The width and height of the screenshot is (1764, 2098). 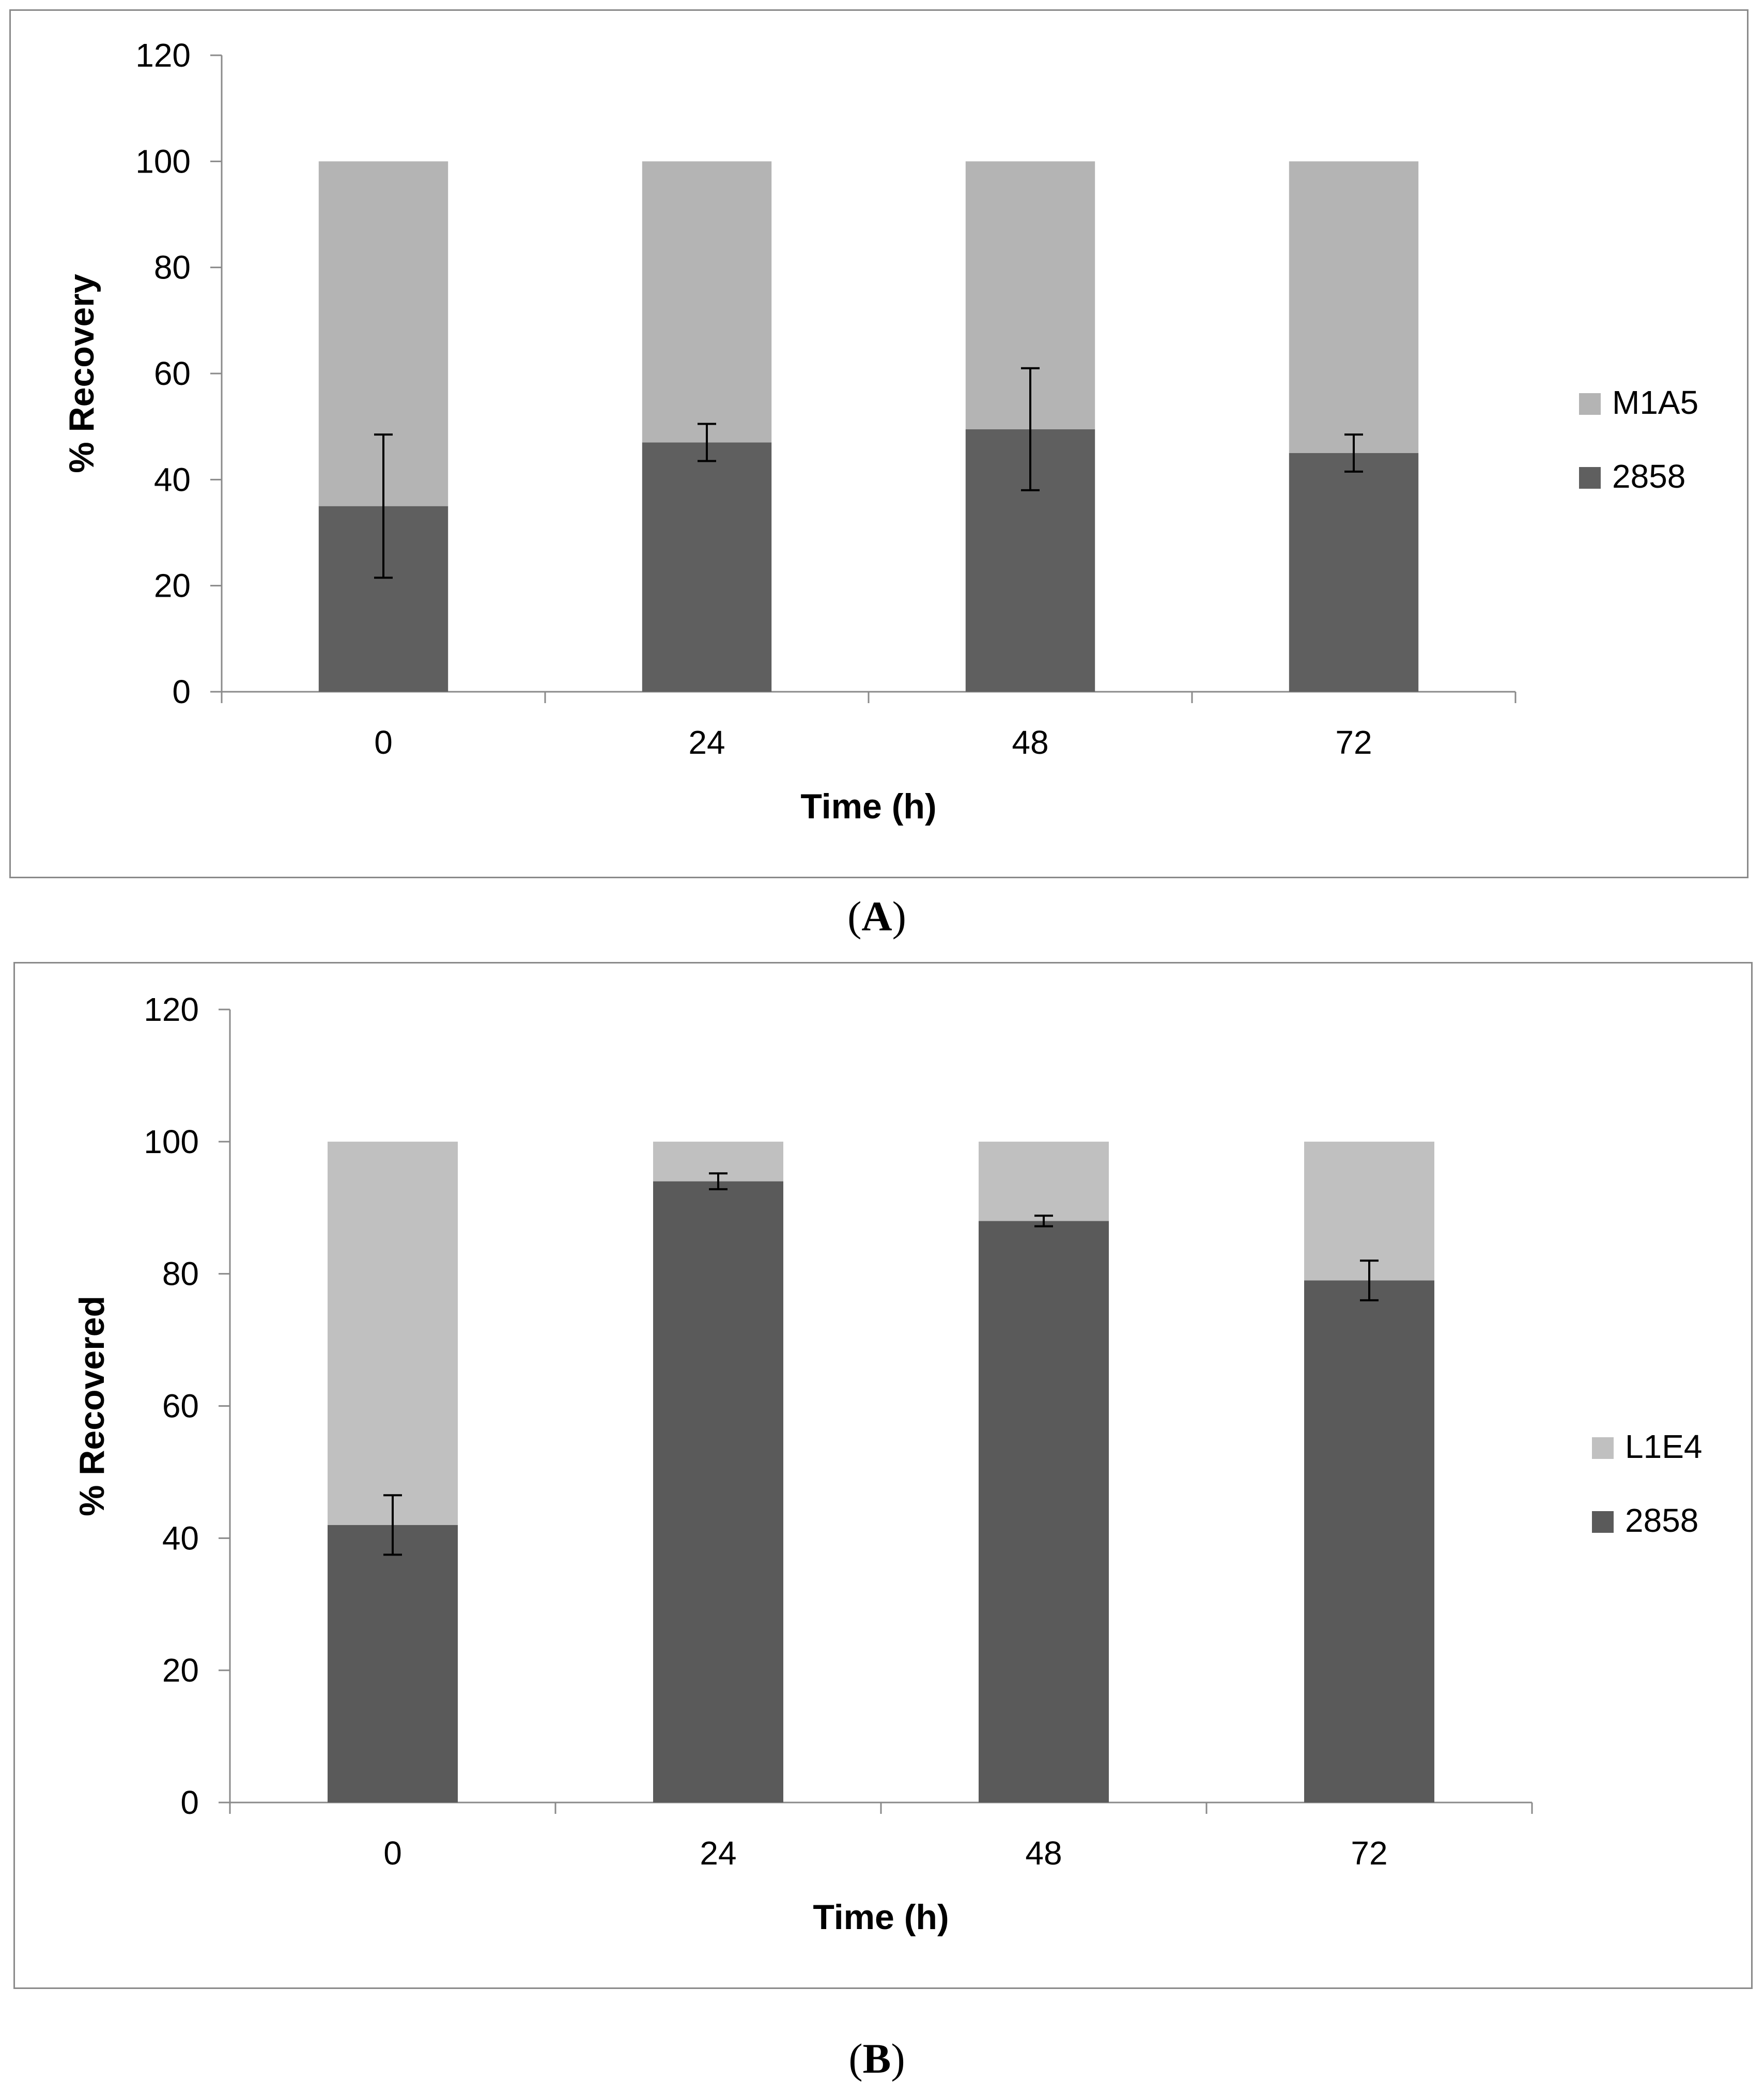 I want to click on chart-a-x-tick-label: 0, so click(x=384, y=742).